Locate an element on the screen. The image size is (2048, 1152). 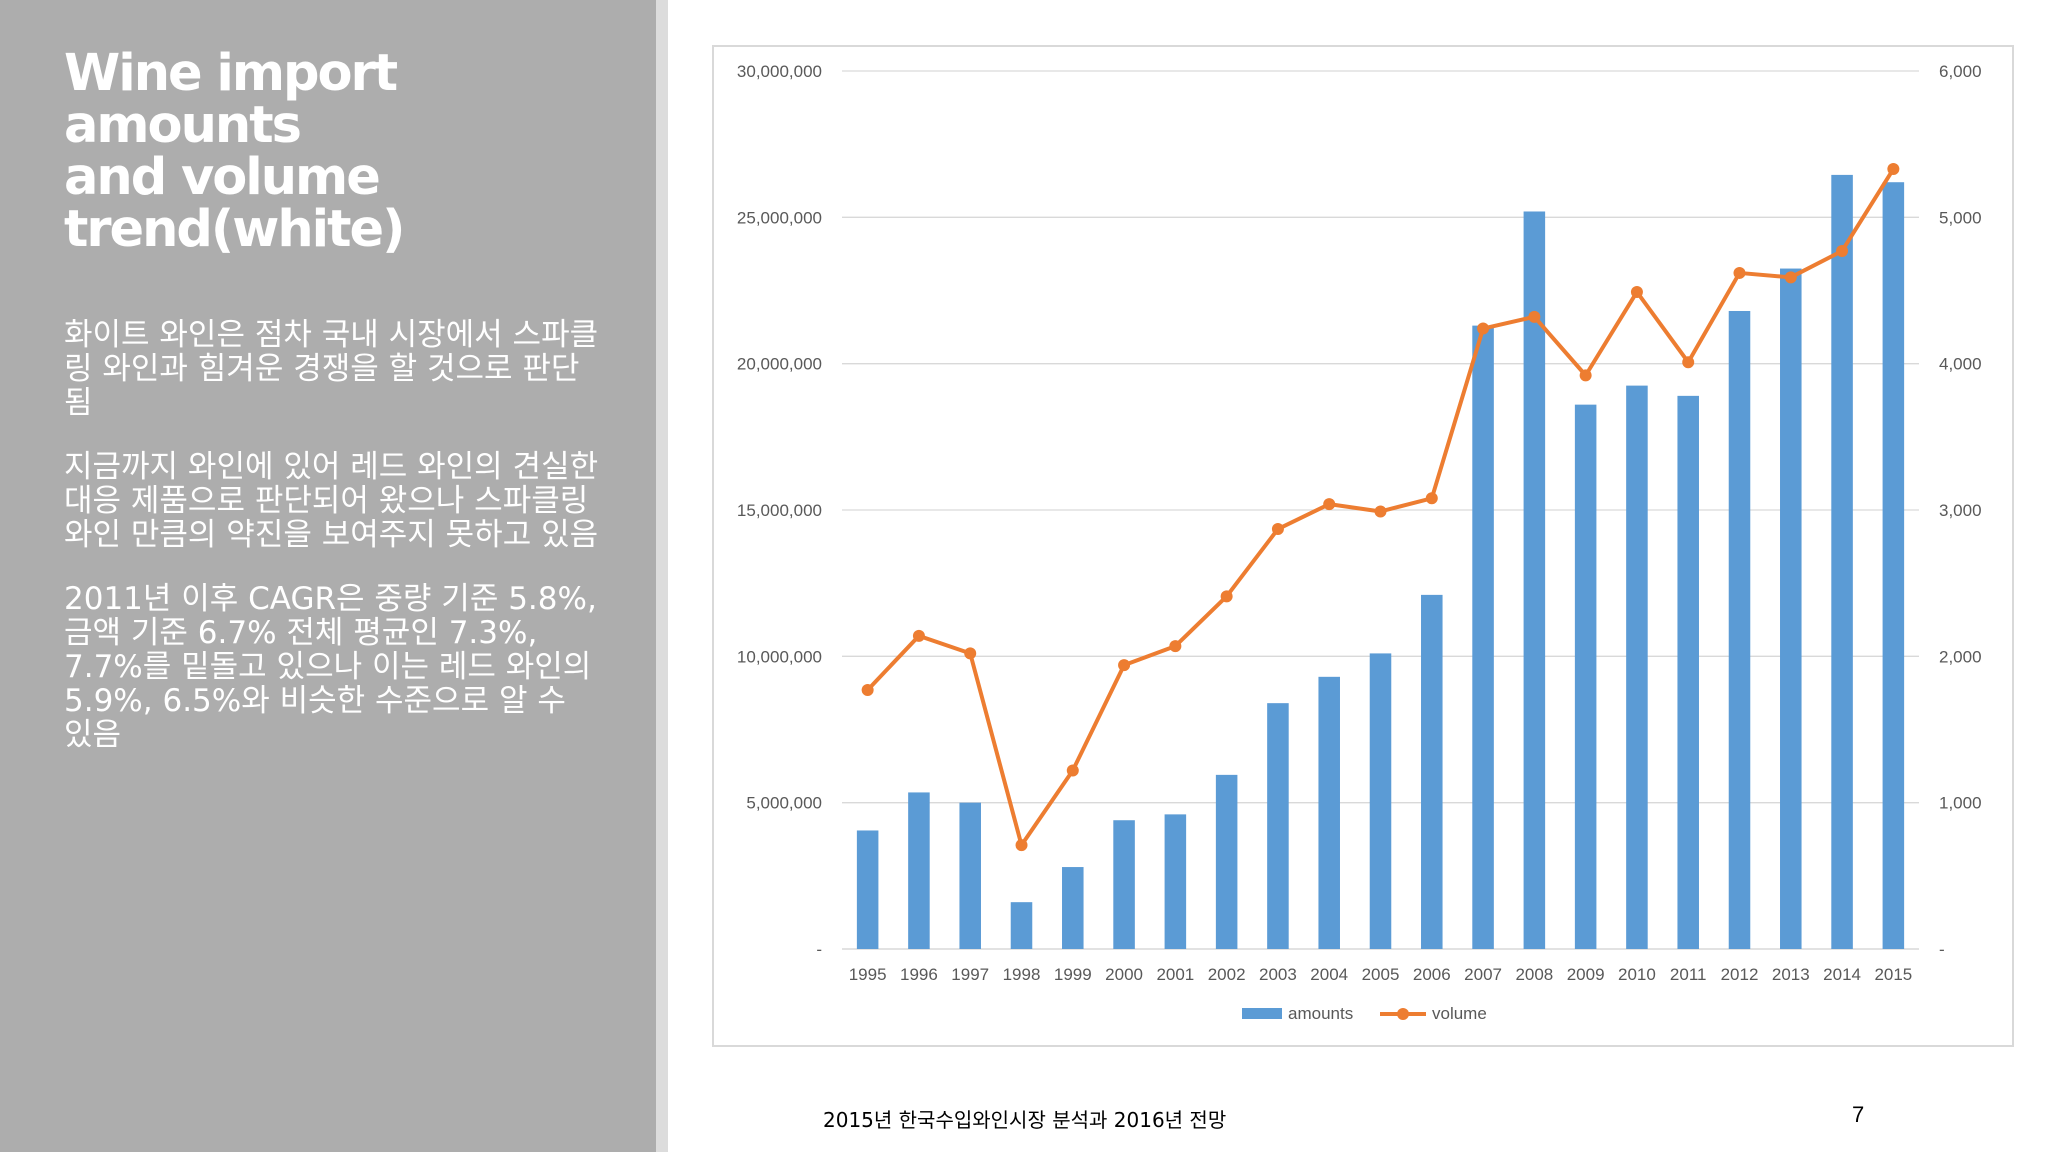
point-volume-2008 is located at coordinates (1534, 316).